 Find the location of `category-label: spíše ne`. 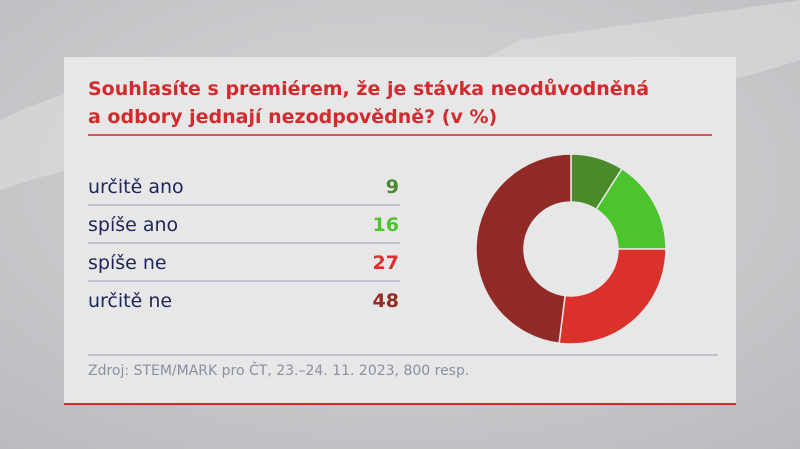

category-label: spíše ne is located at coordinates (127, 263).